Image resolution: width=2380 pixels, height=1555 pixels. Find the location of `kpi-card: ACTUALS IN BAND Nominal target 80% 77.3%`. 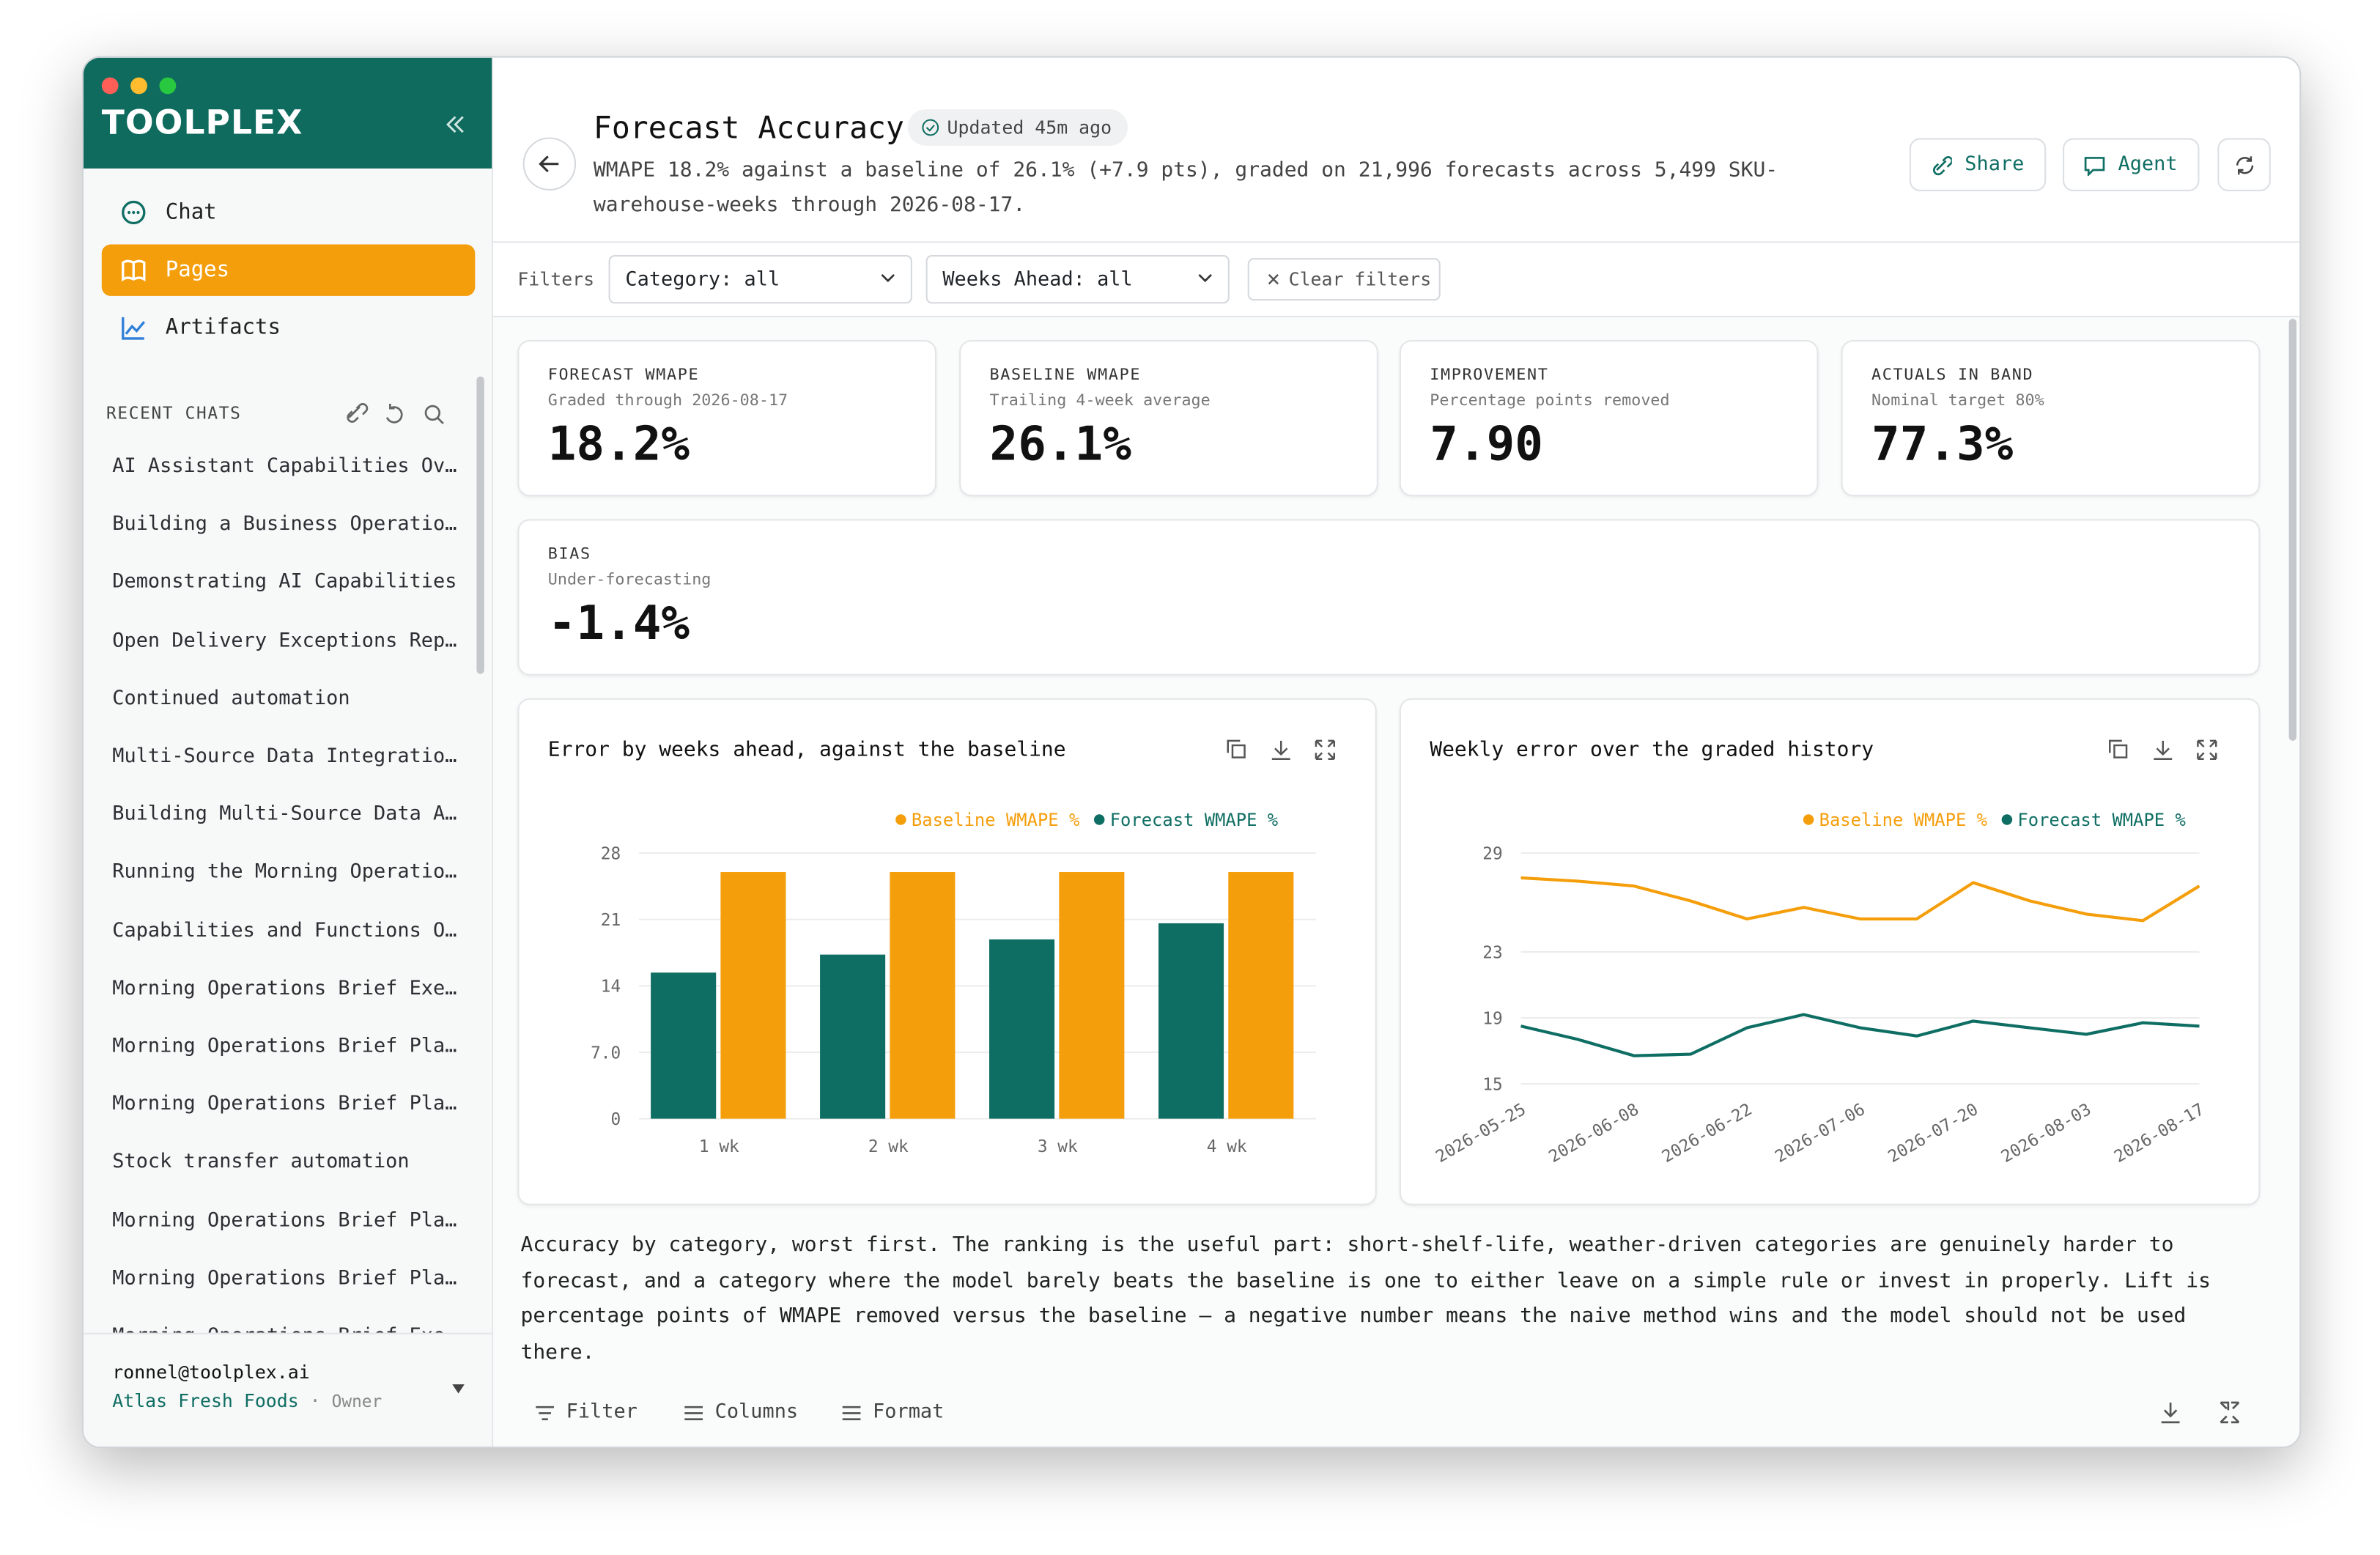

kpi-card: ACTUALS IN BAND Nominal target 80% 77.3% is located at coordinates (2051, 418).